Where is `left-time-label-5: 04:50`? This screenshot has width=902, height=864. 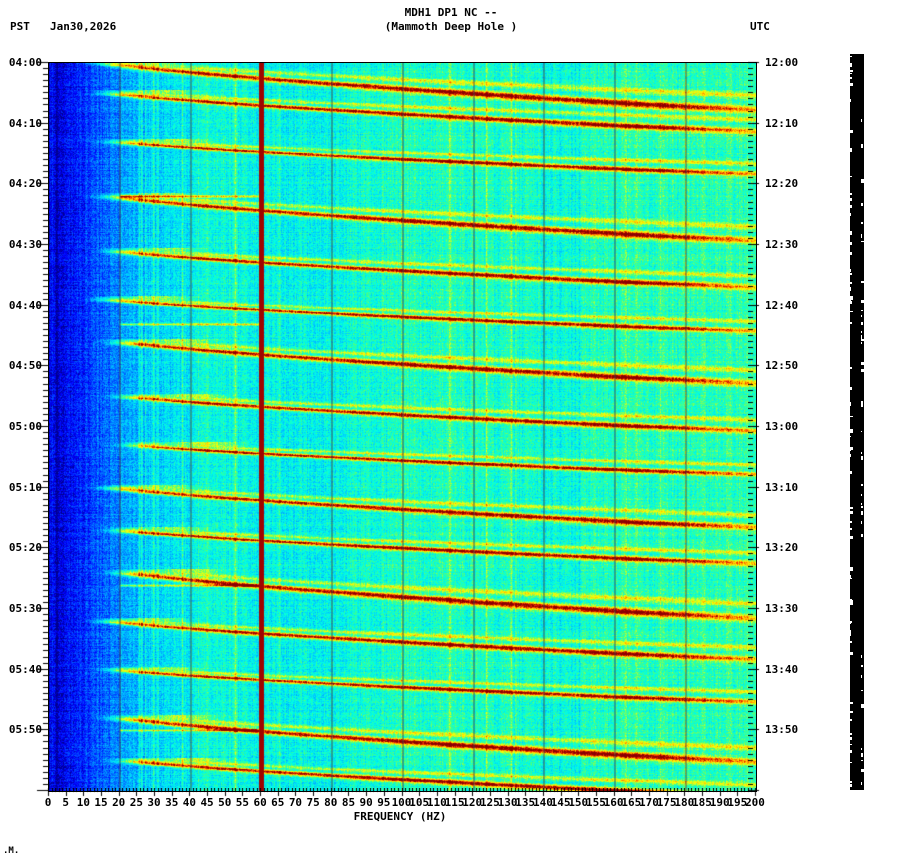
left-time-label-5: 04:50 is located at coordinates (25, 366).